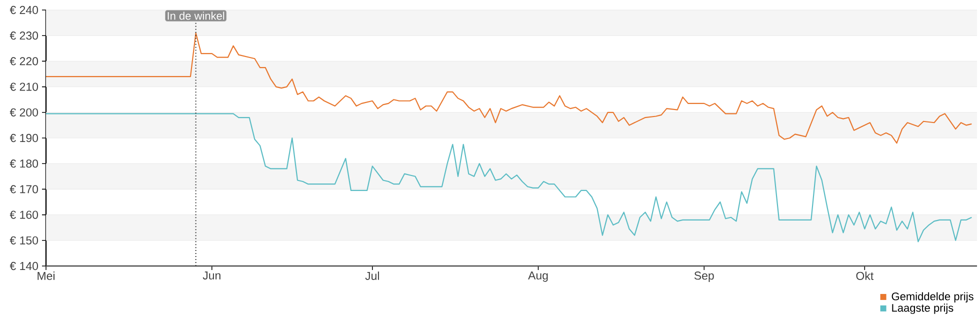  I want to click on y-tick-label: € 210, so click(24, 86).